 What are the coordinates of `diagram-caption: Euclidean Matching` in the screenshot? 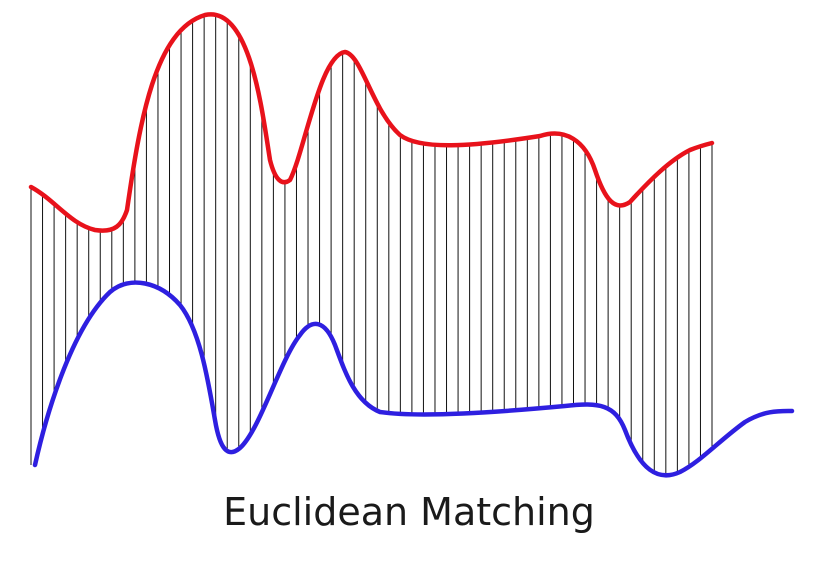 It's located at (409, 512).